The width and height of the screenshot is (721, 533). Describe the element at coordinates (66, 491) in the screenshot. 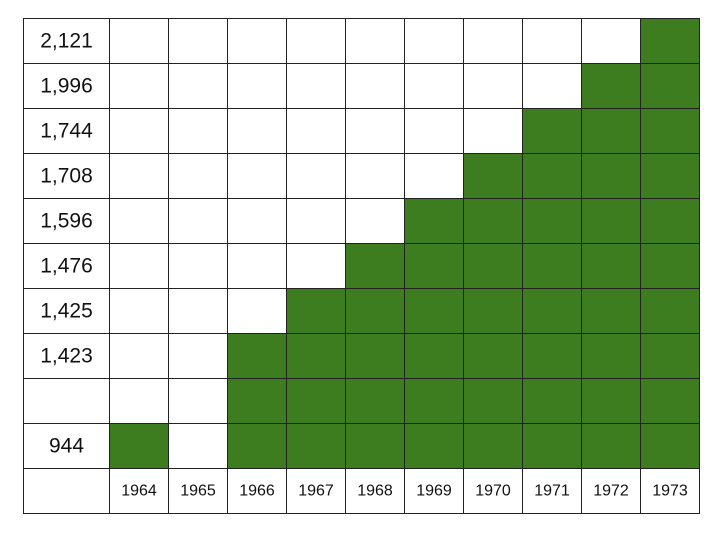

I see `corner-cell` at that location.